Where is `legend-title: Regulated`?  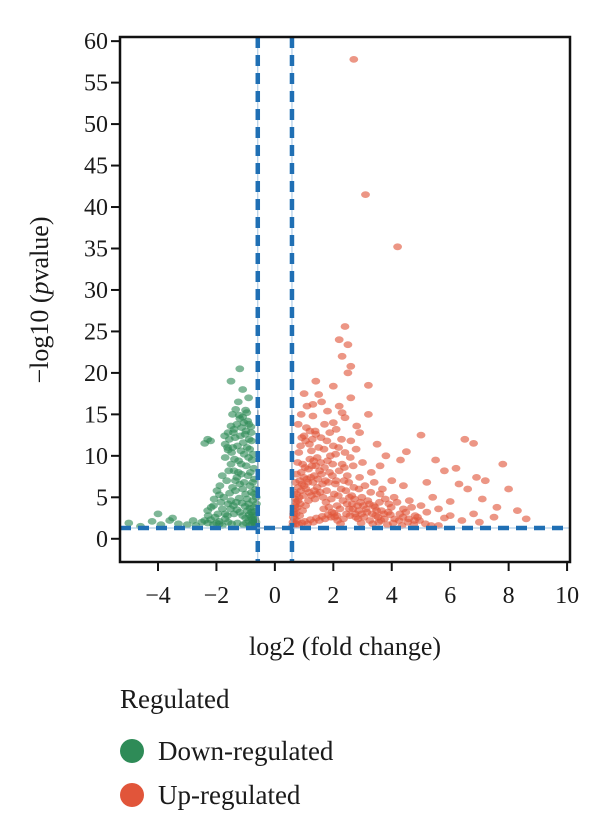
legend-title: Regulated is located at coordinates (175, 699).